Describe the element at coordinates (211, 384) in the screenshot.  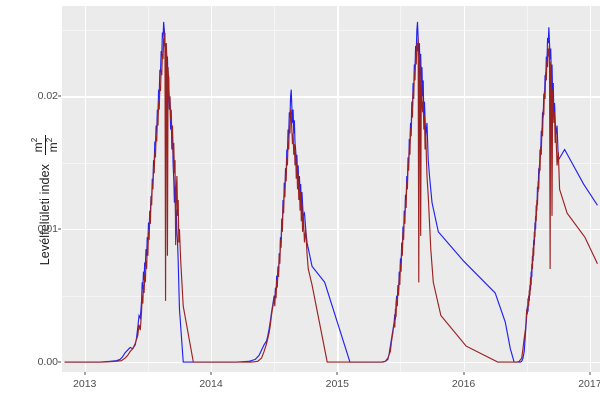
I see `x-tick-label: 2014` at that location.